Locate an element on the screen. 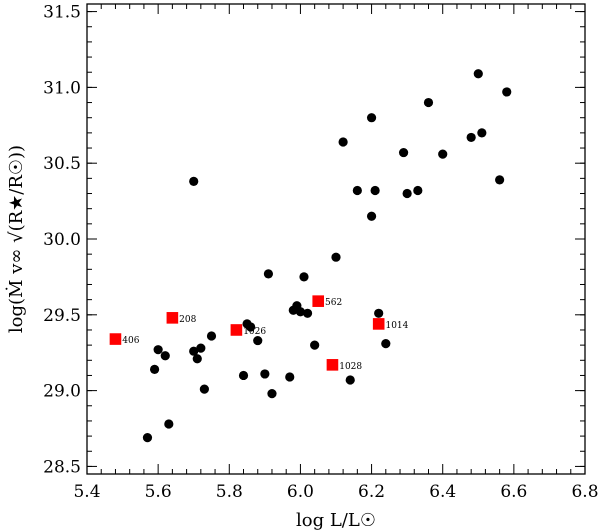 The height and width of the screenshot is (531, 600). x-tick-label: 6.6 is located at coordinates (513, 492).